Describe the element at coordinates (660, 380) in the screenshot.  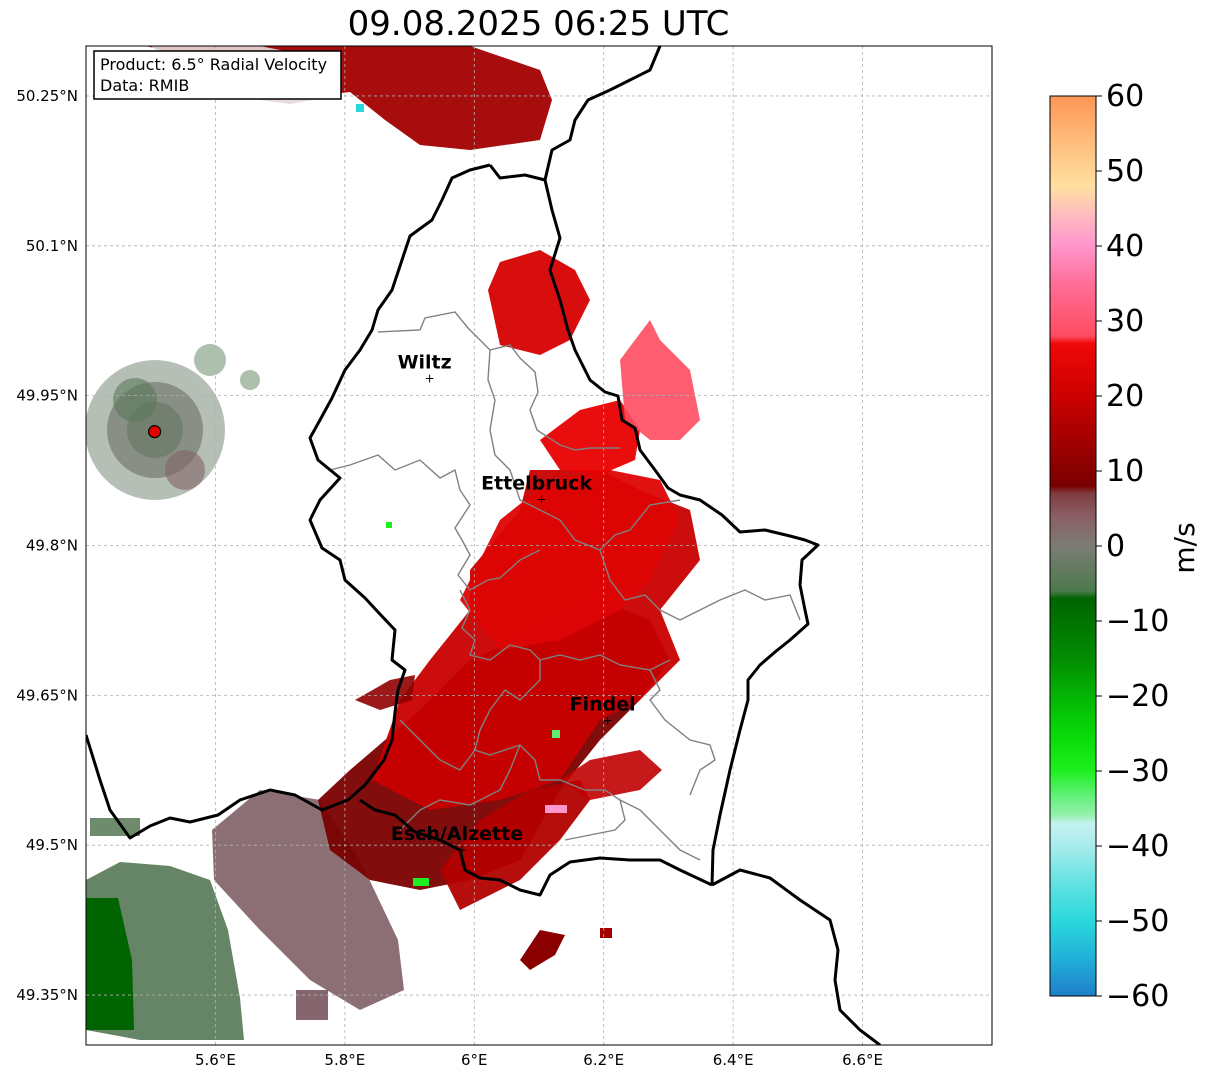
I see `pink-echo-cluster` at that location.